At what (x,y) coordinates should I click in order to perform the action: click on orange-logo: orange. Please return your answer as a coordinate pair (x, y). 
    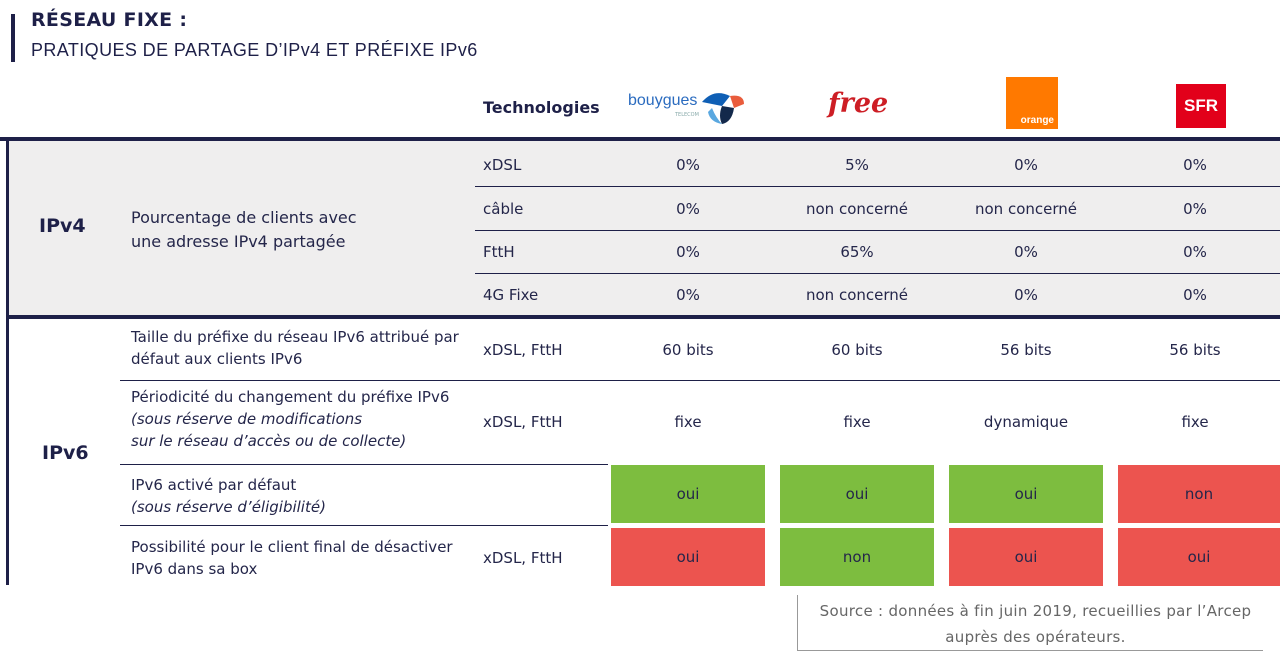
    Looking at the image, I should click on (1032, 103).